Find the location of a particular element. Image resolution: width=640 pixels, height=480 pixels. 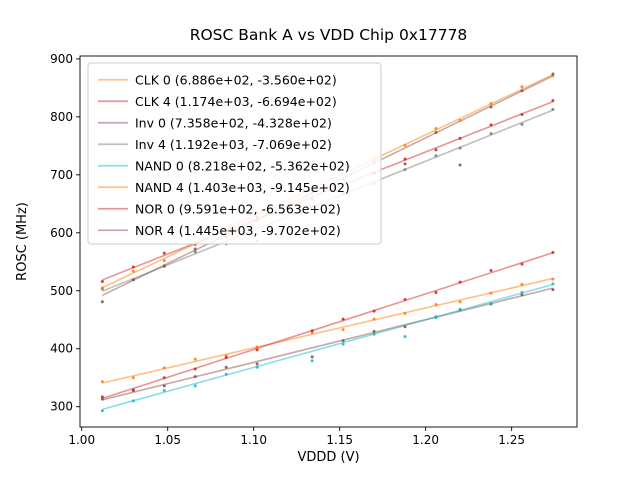

y-tick-label: 900 is located at coordinates (61, 59).